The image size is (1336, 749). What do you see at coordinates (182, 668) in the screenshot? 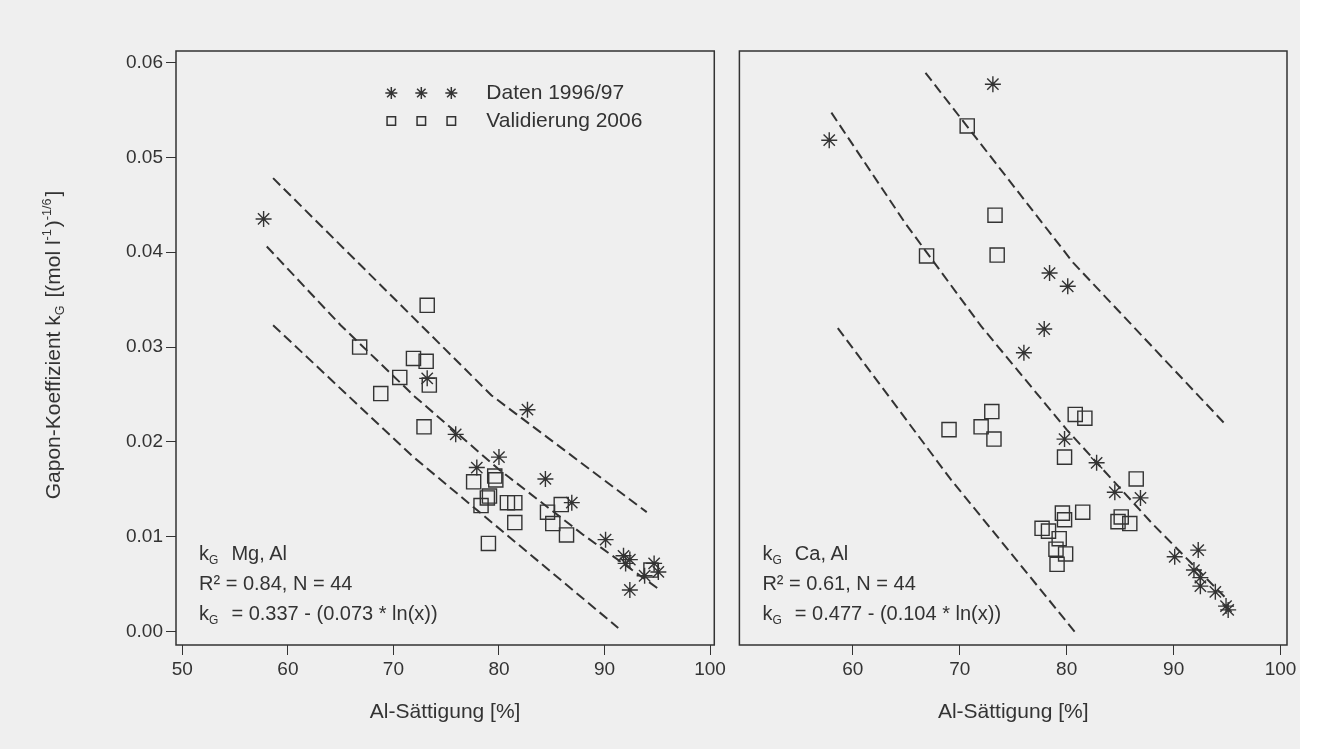
I see `x-tick-label: 50` at bounding box center [182, 668].